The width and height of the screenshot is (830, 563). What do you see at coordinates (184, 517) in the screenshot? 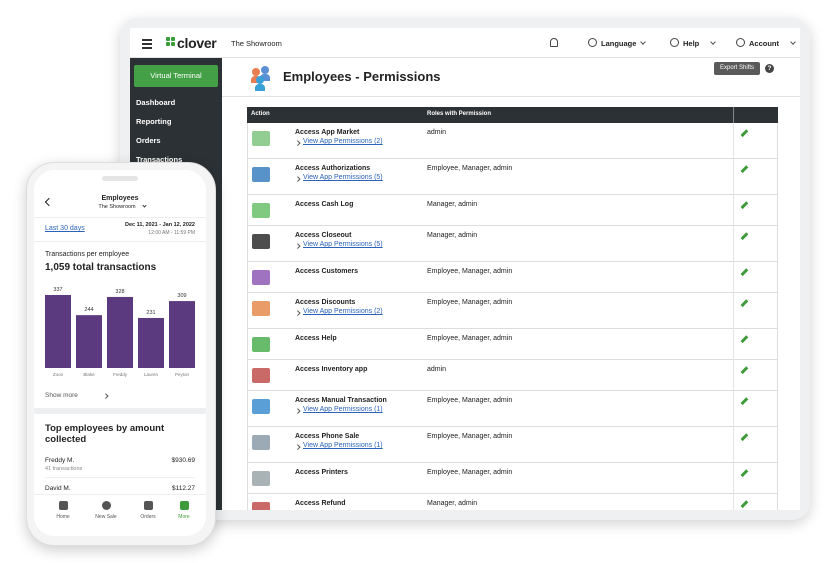
I see `nav-label: More` at bounding box center [184, 517].